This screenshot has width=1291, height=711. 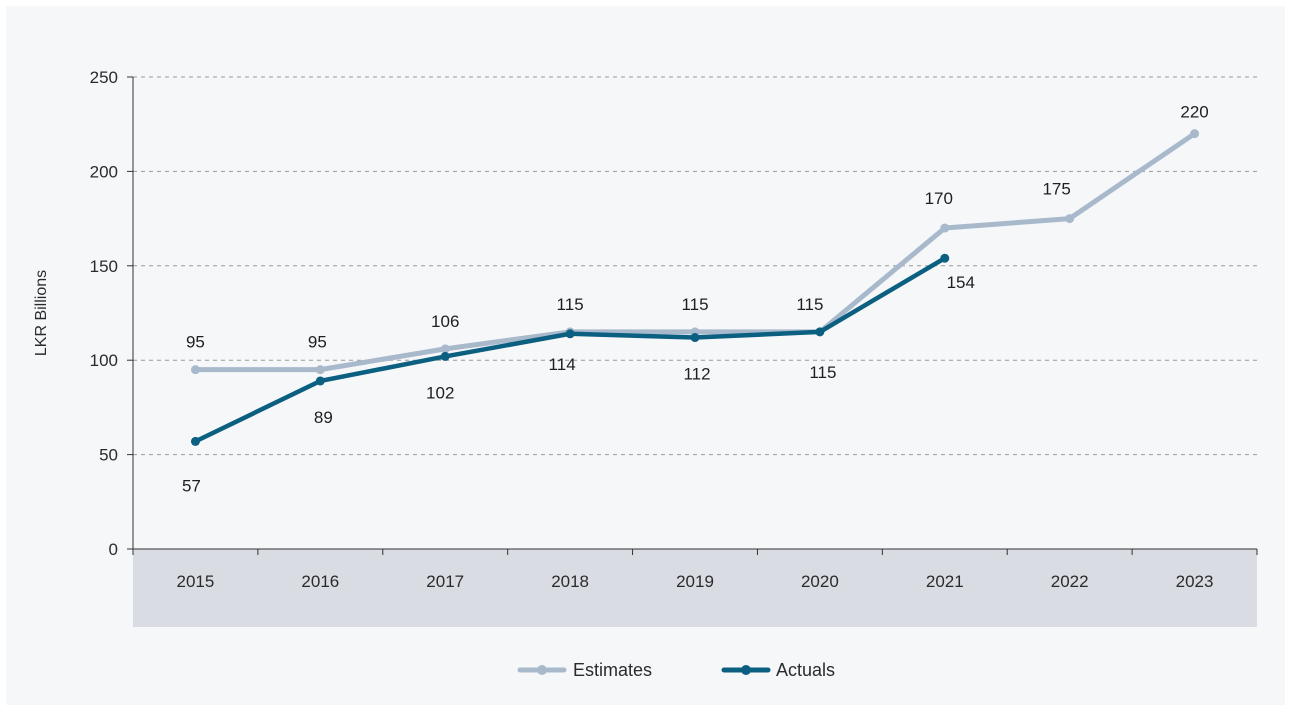 I want to click on x-tick-label: 2017, so click(x=445, y=581).